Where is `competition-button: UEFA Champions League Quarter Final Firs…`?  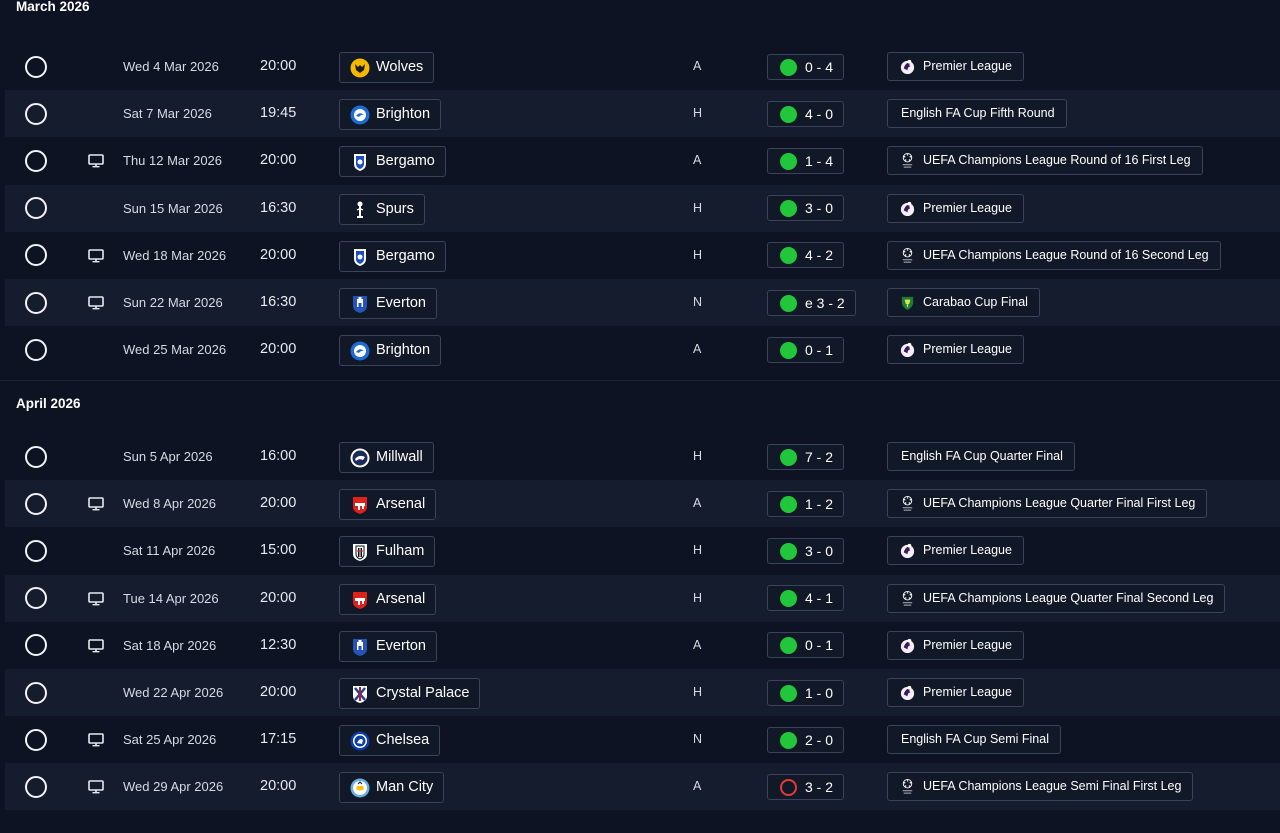
competition-button: UEFA Champions League Quarter Final Firs… is located at coordinates (1047, 504).